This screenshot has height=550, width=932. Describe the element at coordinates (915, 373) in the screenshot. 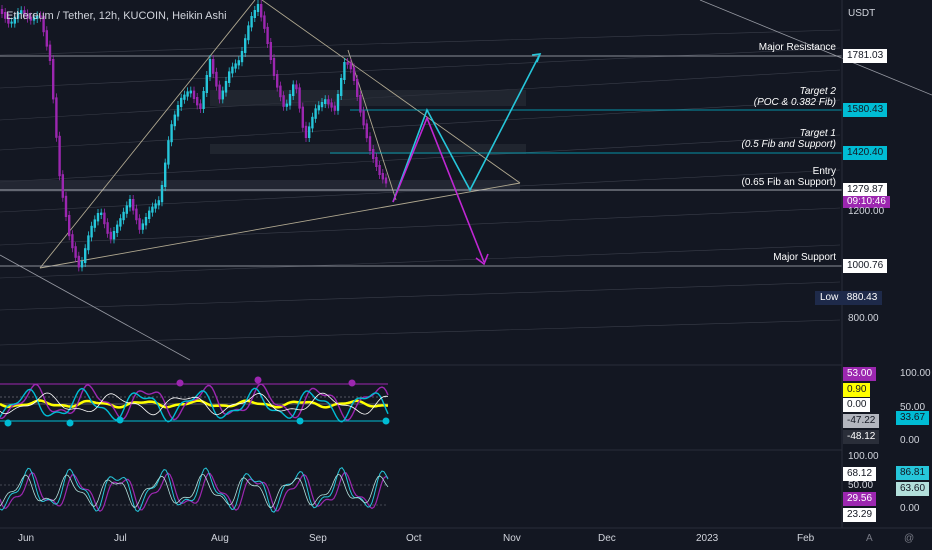

I see `ind1-axis-100: 100.00` at that location.